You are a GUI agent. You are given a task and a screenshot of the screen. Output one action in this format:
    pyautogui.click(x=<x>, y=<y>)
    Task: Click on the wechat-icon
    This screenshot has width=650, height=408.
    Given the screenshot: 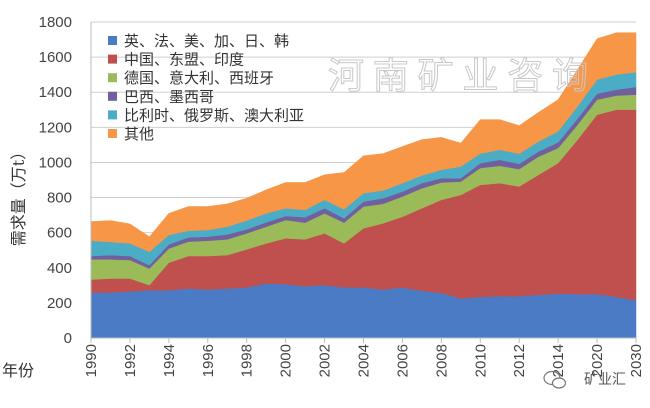 What is the action you would take?
    pyautogui.click(x=555, y=379)
    